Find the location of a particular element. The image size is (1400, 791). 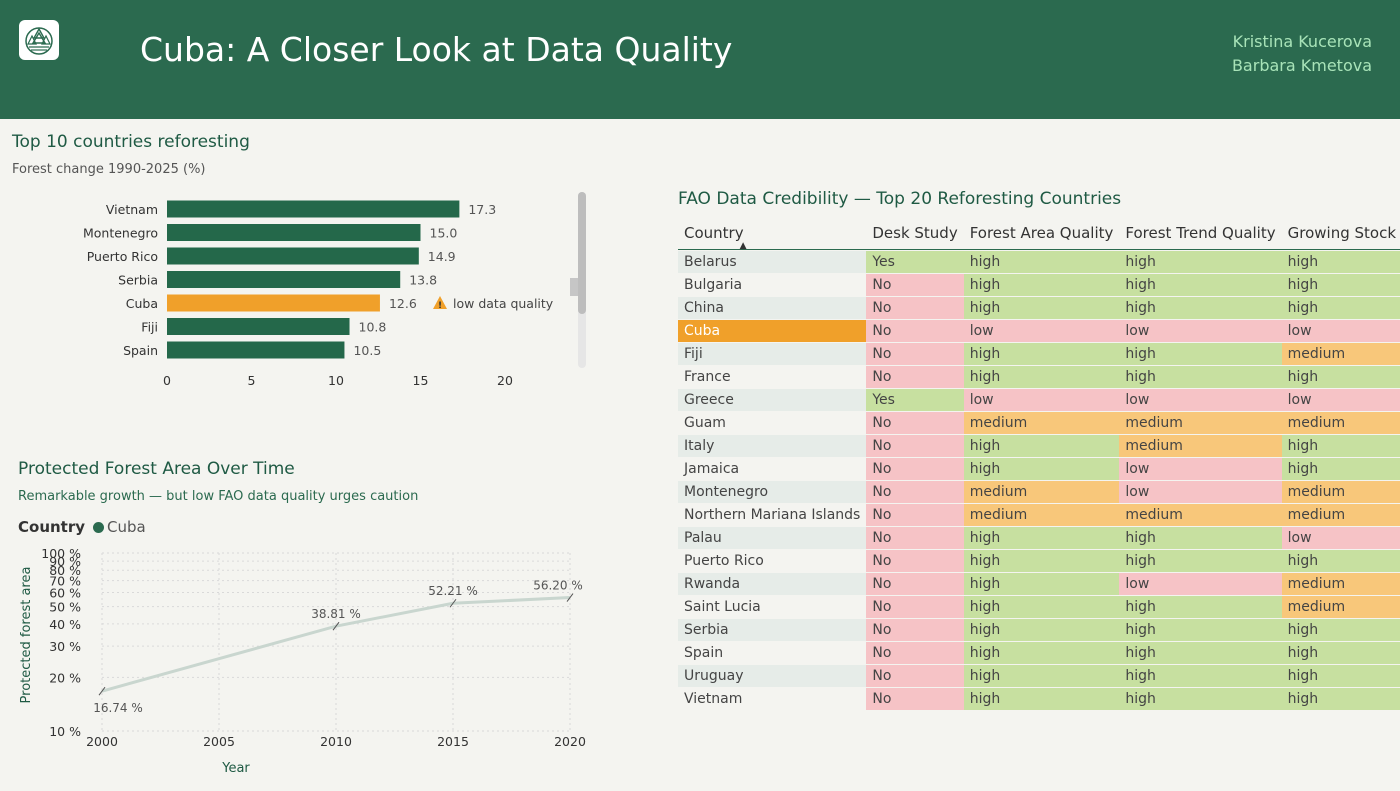

column-header-growing-stock: Growing Stock is located at coordinates (1340, 233).